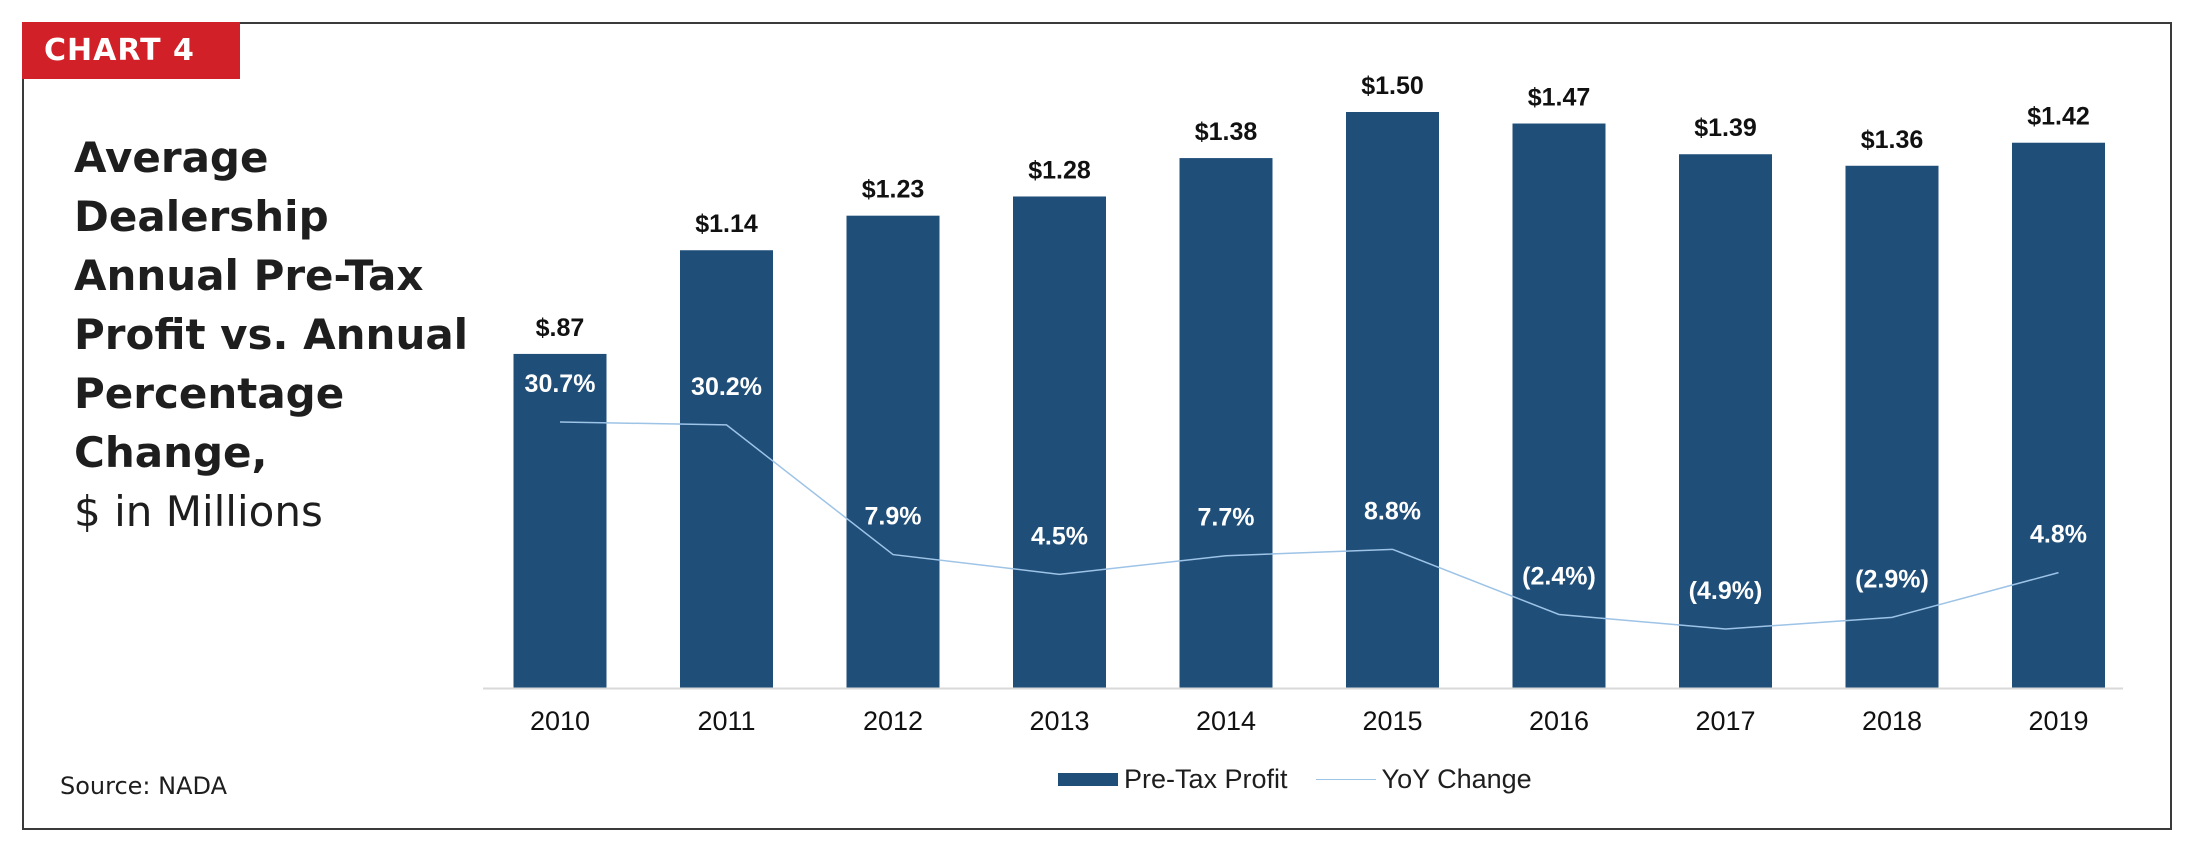  Describe the element at coordinates (1392, 511) in the screenshot. I see `yoy-value-label: 8.8%` at that location.